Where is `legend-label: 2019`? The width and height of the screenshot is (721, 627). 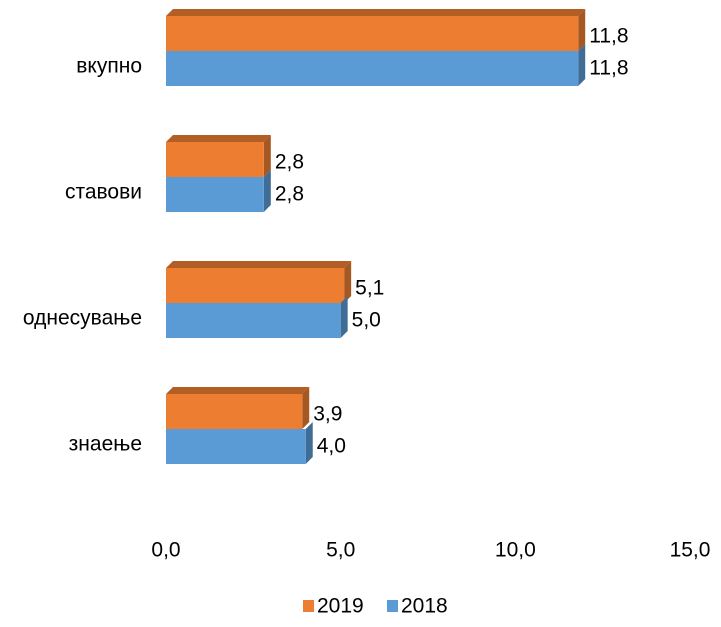
legend-label: 2019 is located at coordinates (340, 606).